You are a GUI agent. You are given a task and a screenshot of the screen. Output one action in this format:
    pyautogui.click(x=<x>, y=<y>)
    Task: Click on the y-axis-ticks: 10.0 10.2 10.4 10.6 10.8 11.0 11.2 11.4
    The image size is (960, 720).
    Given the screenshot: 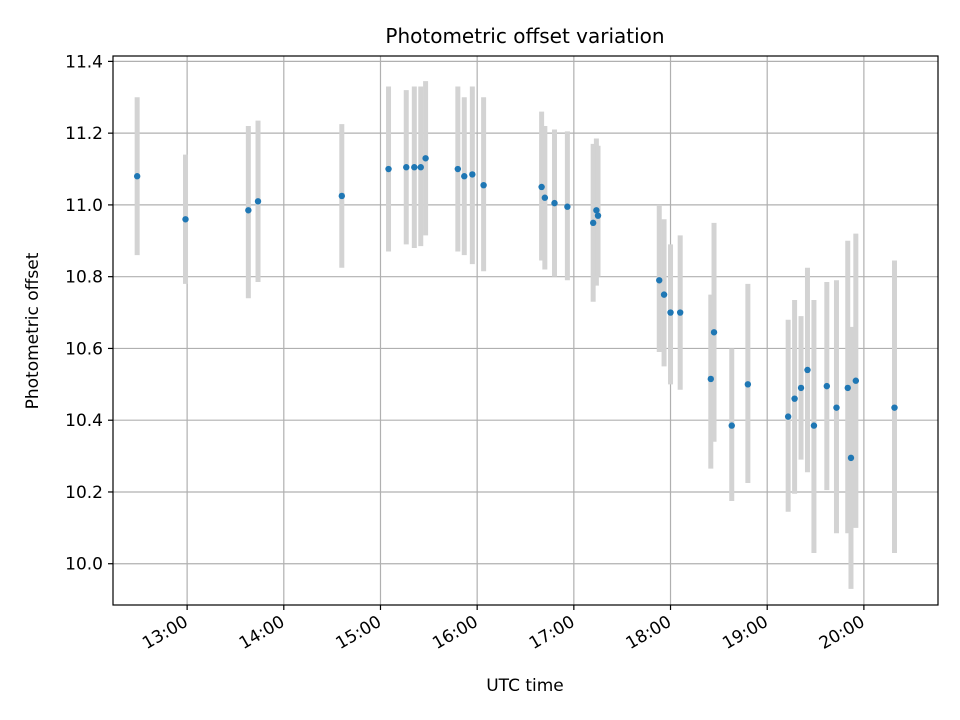 What is the action you would take?
    pyautogui.click(x=89, y=313)
    